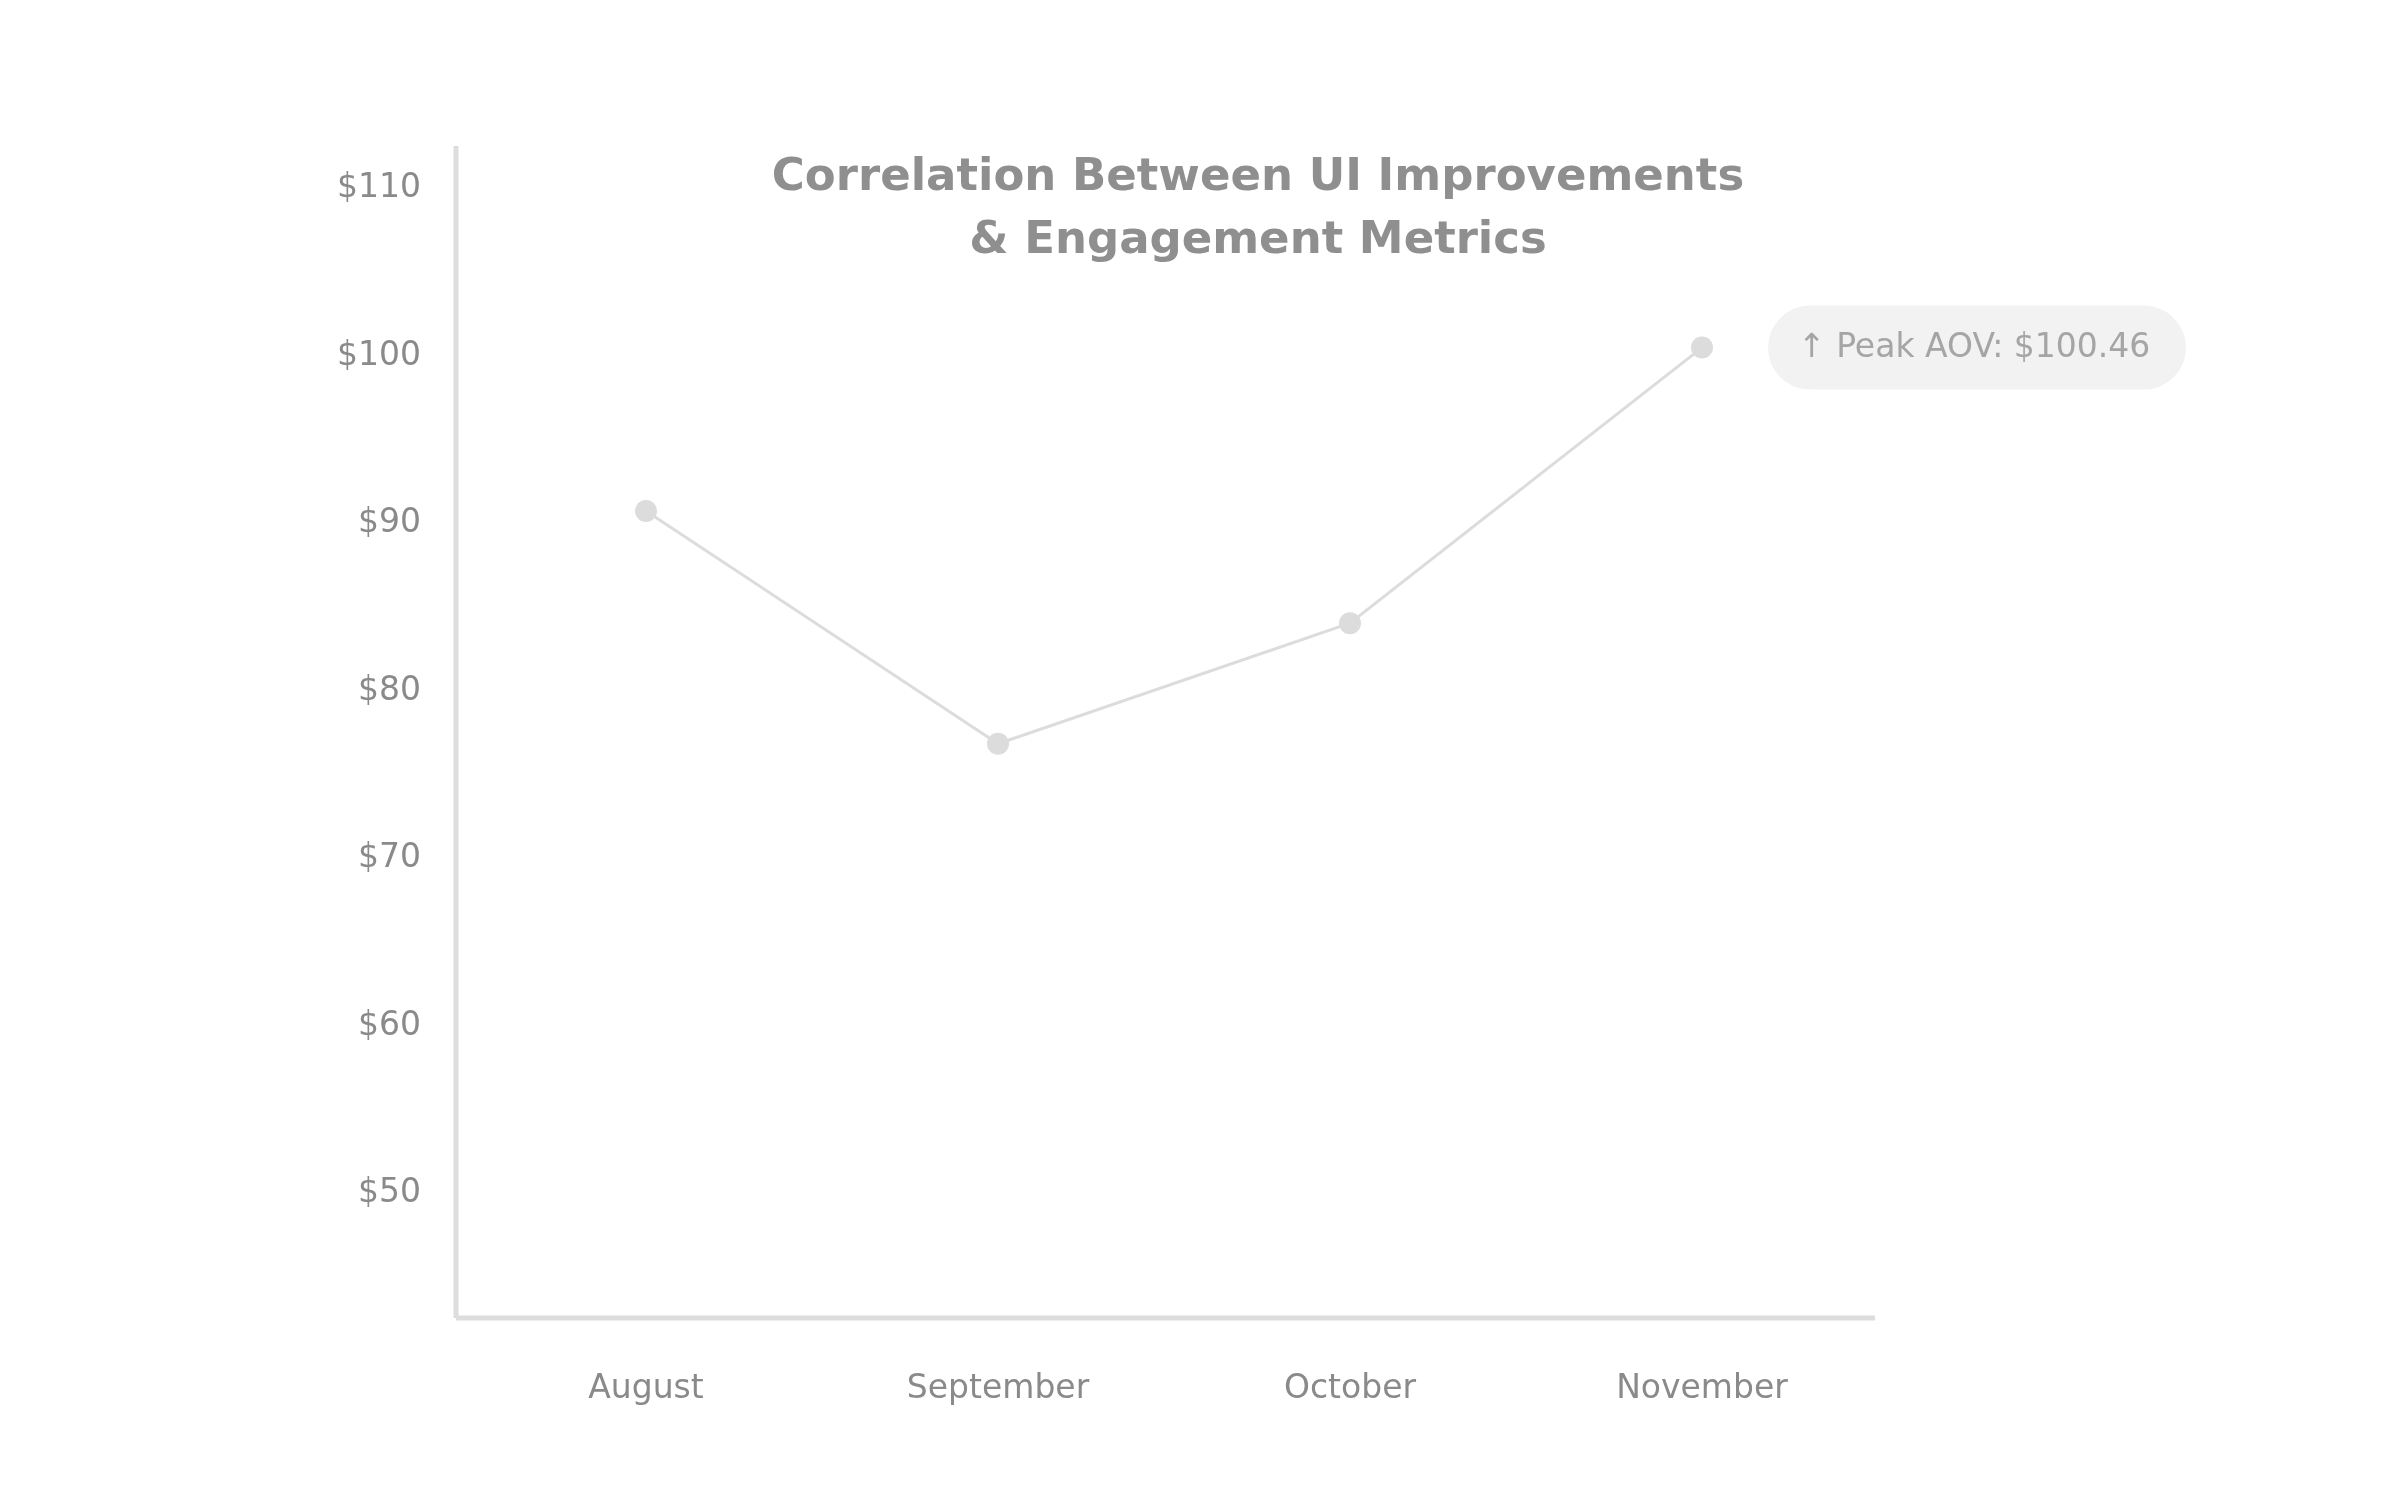  Describe the element at coordinates (379, 186) in the screenshot. I see `y-tick-label: $110` at that location.